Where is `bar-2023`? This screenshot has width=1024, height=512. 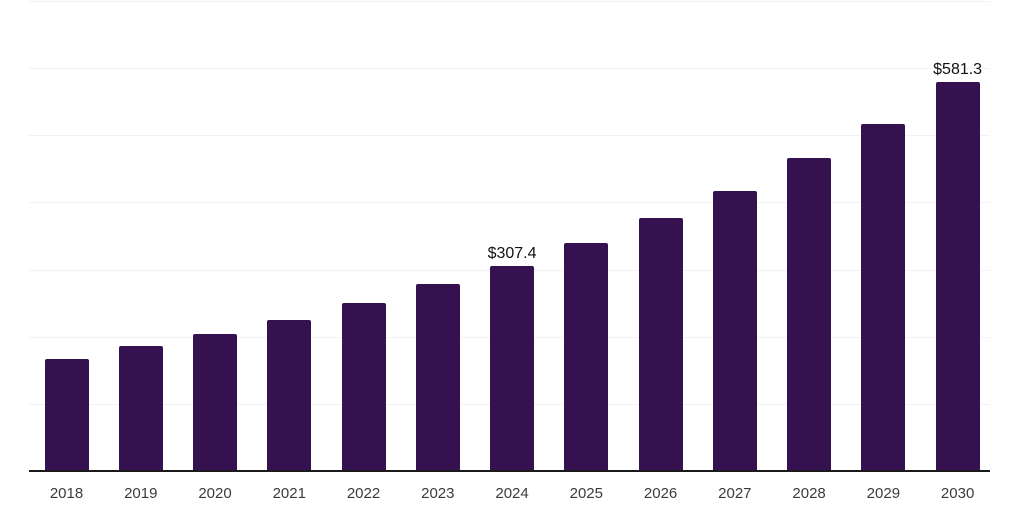 bar-2023 is located at coordinates (437, 378).